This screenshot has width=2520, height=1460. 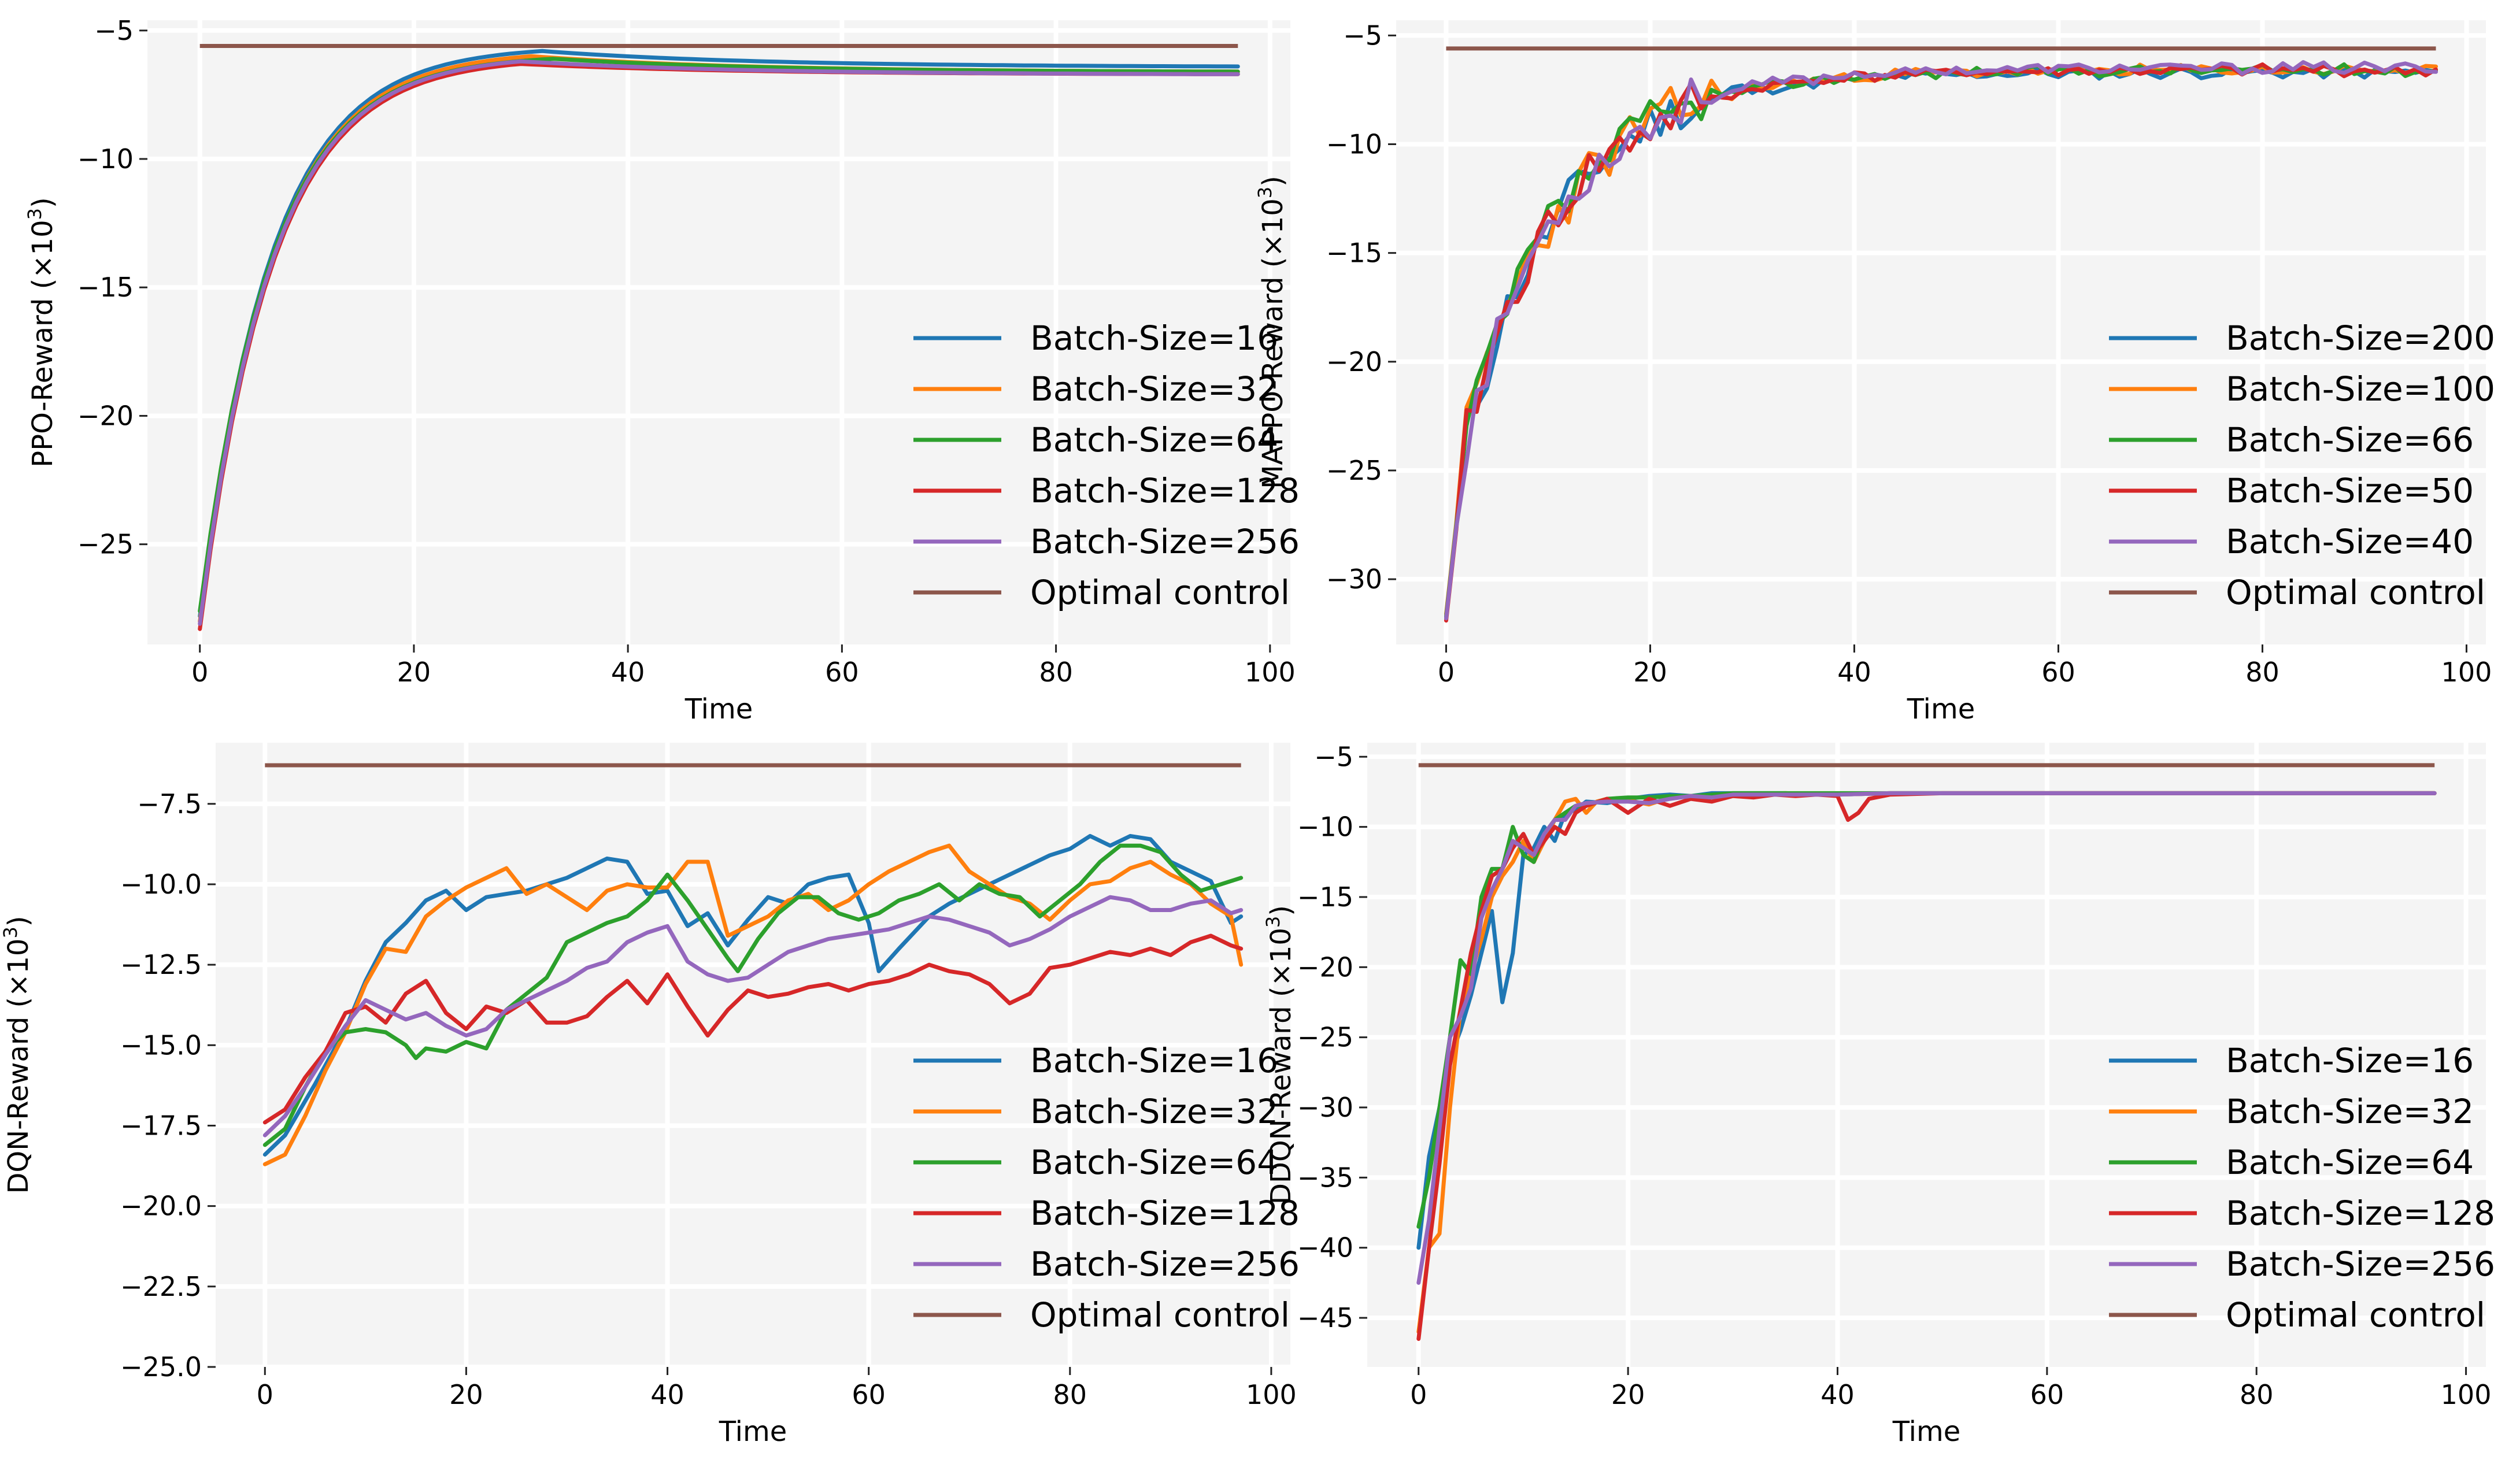 What do you see at coordinates (1325, 1177) in the screenshot?
I see `y-tick-label: −35` at bounding box center [1325, 1177].